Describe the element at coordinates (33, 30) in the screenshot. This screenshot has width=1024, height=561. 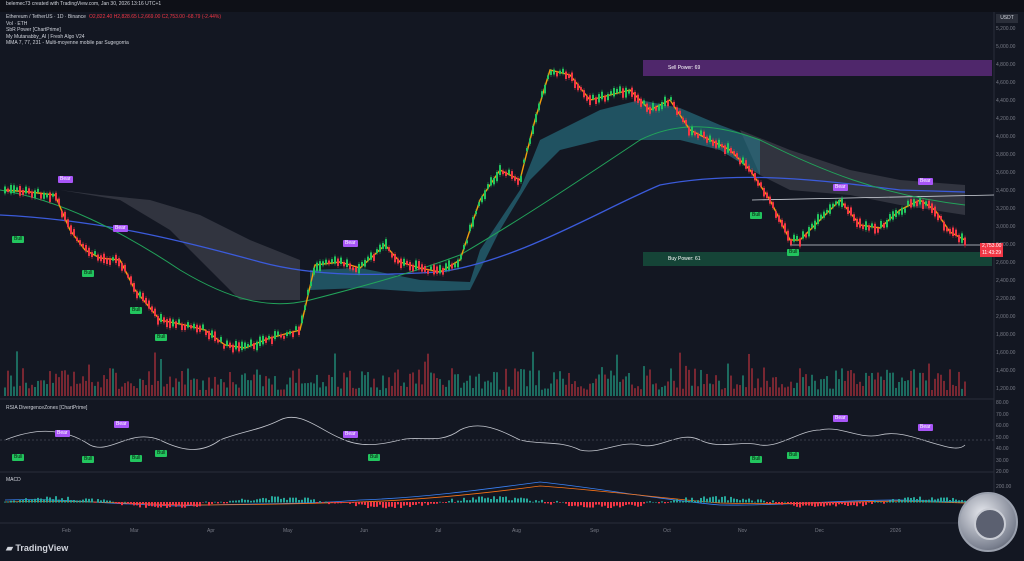
I see `indicator-1: SbR Power [ChartPrime]` at that location.